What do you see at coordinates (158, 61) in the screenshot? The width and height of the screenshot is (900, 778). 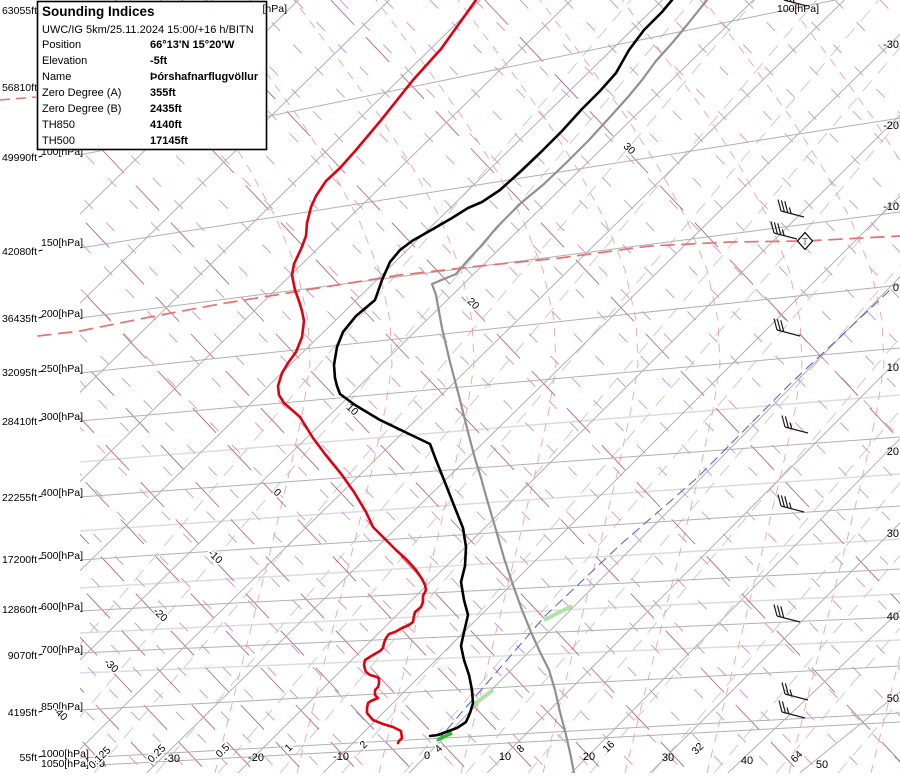 I see `svg-text: -5ft` at bounding box center [158, 61].